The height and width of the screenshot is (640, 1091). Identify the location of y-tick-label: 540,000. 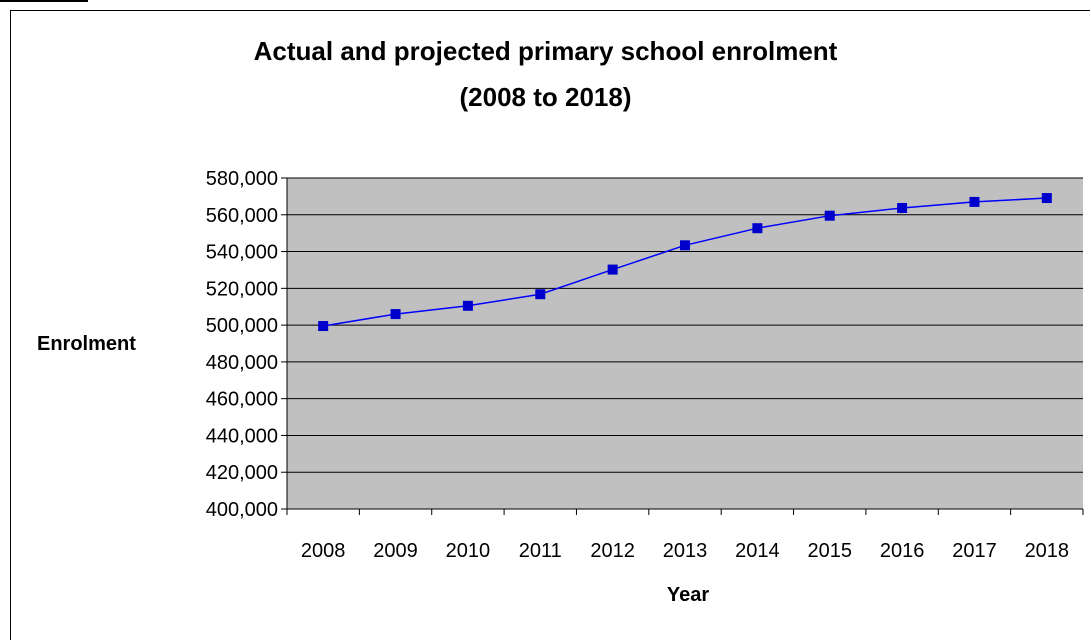
(242, 253).